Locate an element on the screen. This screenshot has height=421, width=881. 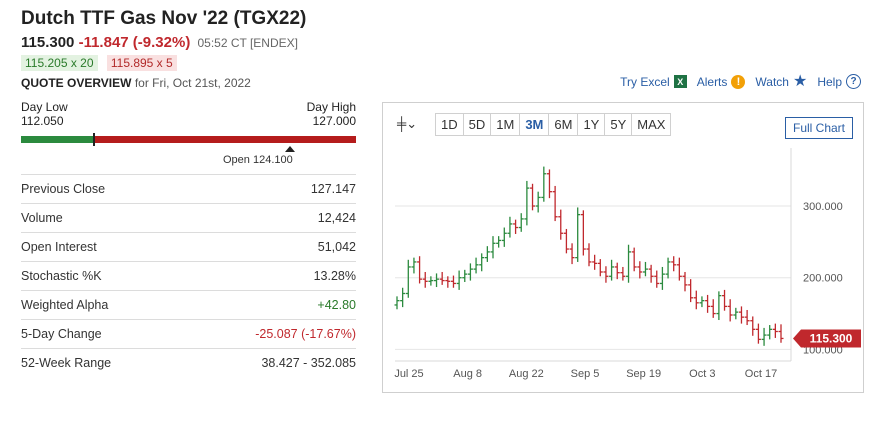
period-max: MAX is located at coordinates (651, 124).